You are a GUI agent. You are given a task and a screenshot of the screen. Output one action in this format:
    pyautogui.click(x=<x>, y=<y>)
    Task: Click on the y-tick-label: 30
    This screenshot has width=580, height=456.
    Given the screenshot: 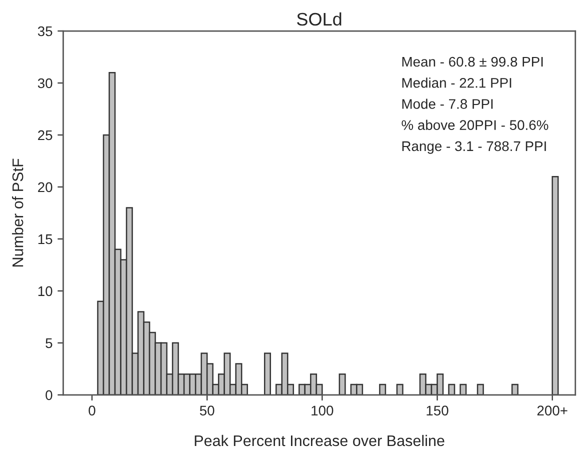 What is the action you would take?
    pyautogui.click(x=45, y=83)
    